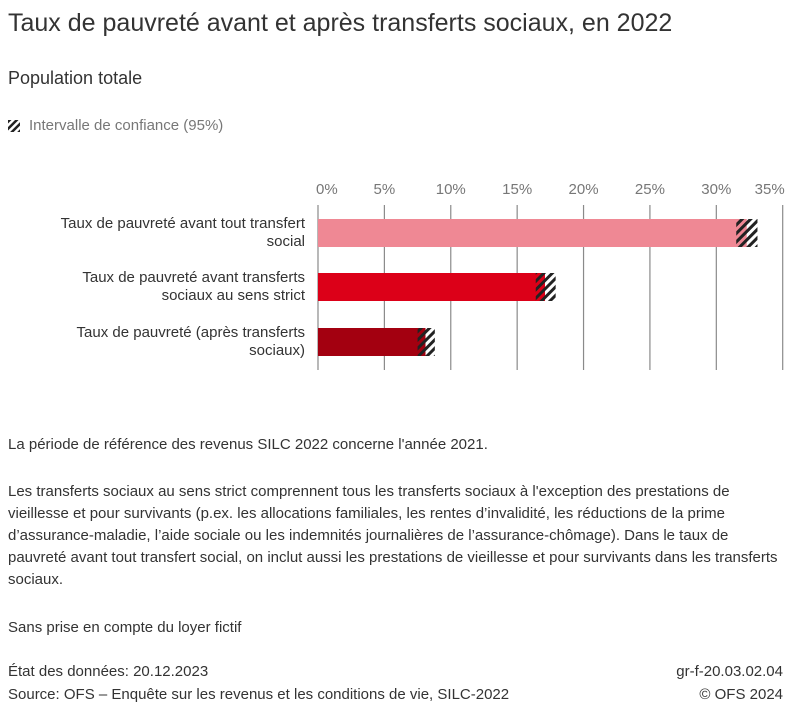 The width and height of the screenshot is (791, 714). Describe the element at coordinates (108, 671) in the screenshot. I see `footer-date: État des données: 20.12.2023` at that location.